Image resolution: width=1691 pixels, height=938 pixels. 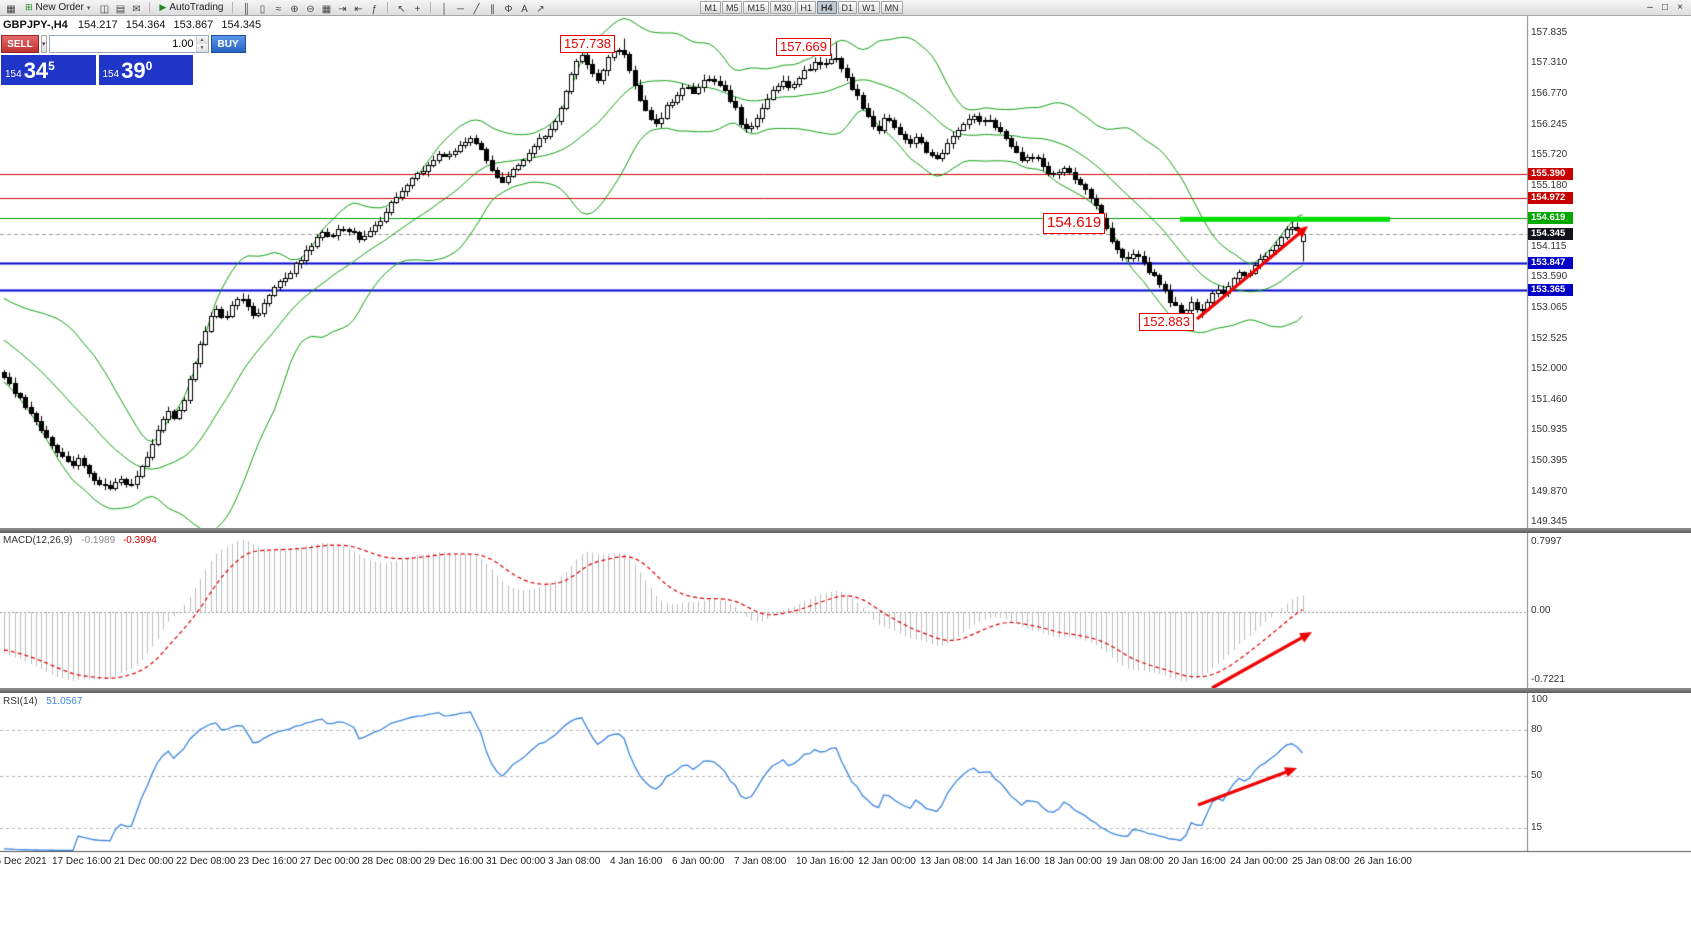 What do you see at coordinates (144, 861) in the screenshot?
I see `time-label: 21 Dec 00:00` at bounding box center [144, 861].